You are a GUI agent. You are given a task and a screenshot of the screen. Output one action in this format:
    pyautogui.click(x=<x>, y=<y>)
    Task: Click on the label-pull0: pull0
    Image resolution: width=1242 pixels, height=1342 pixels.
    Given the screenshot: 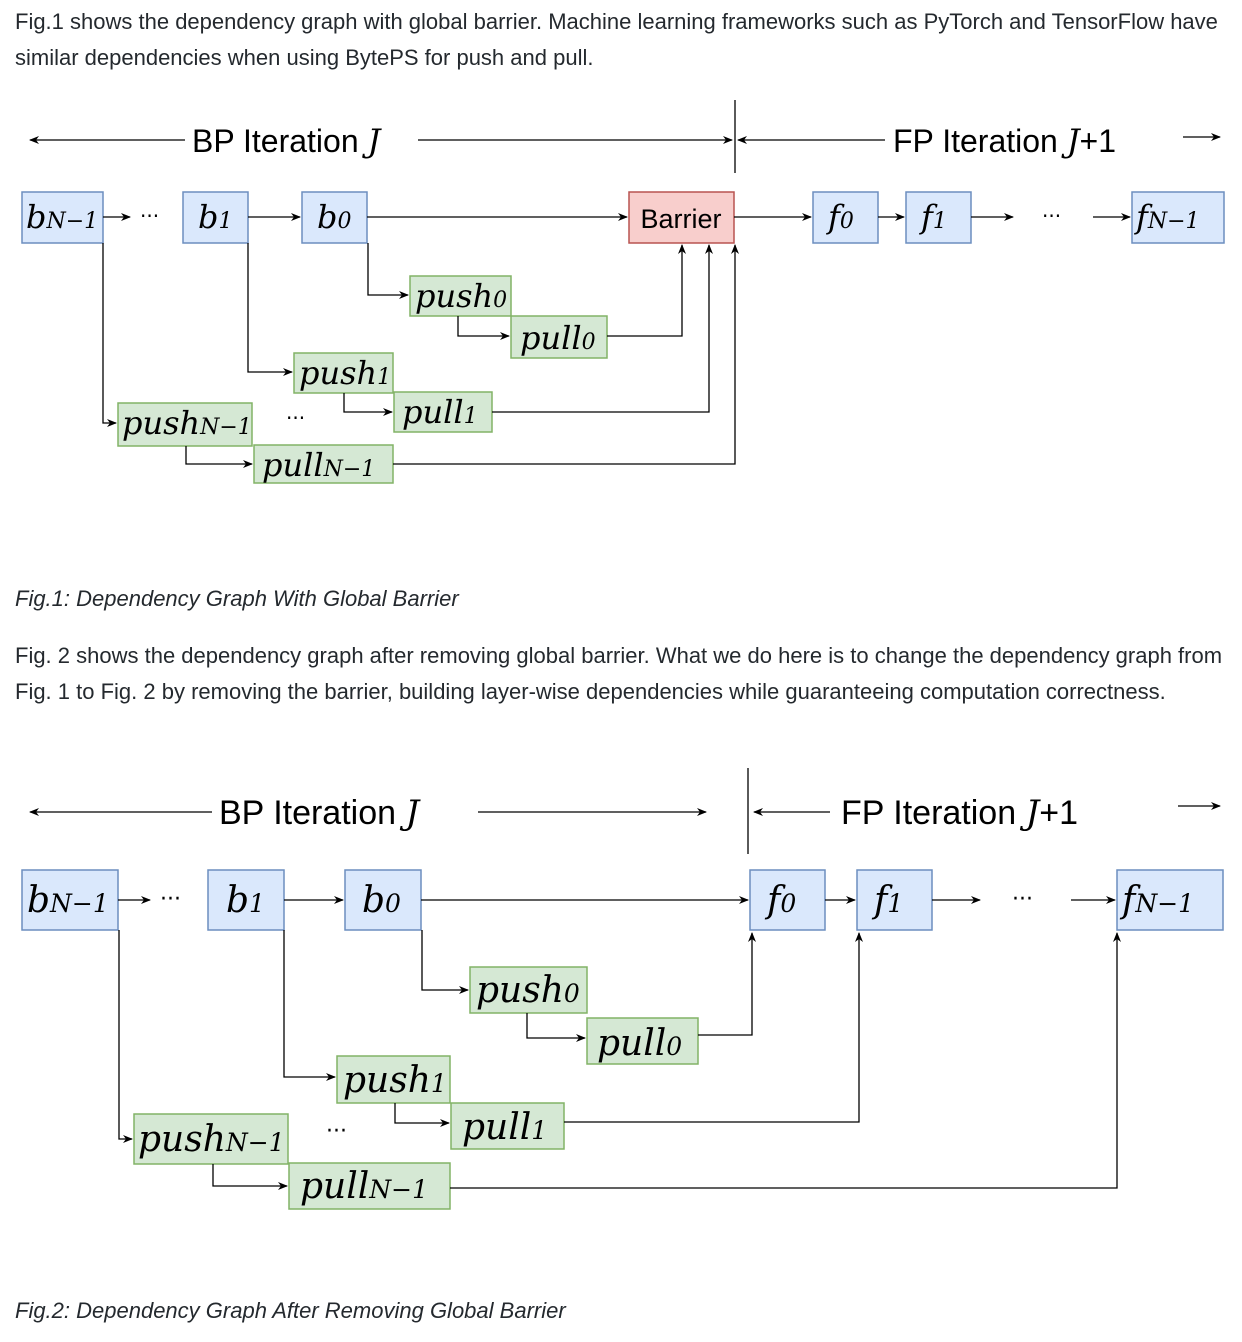 What is the action you would take?
    pyautogui.click(x=558, y=338)
    